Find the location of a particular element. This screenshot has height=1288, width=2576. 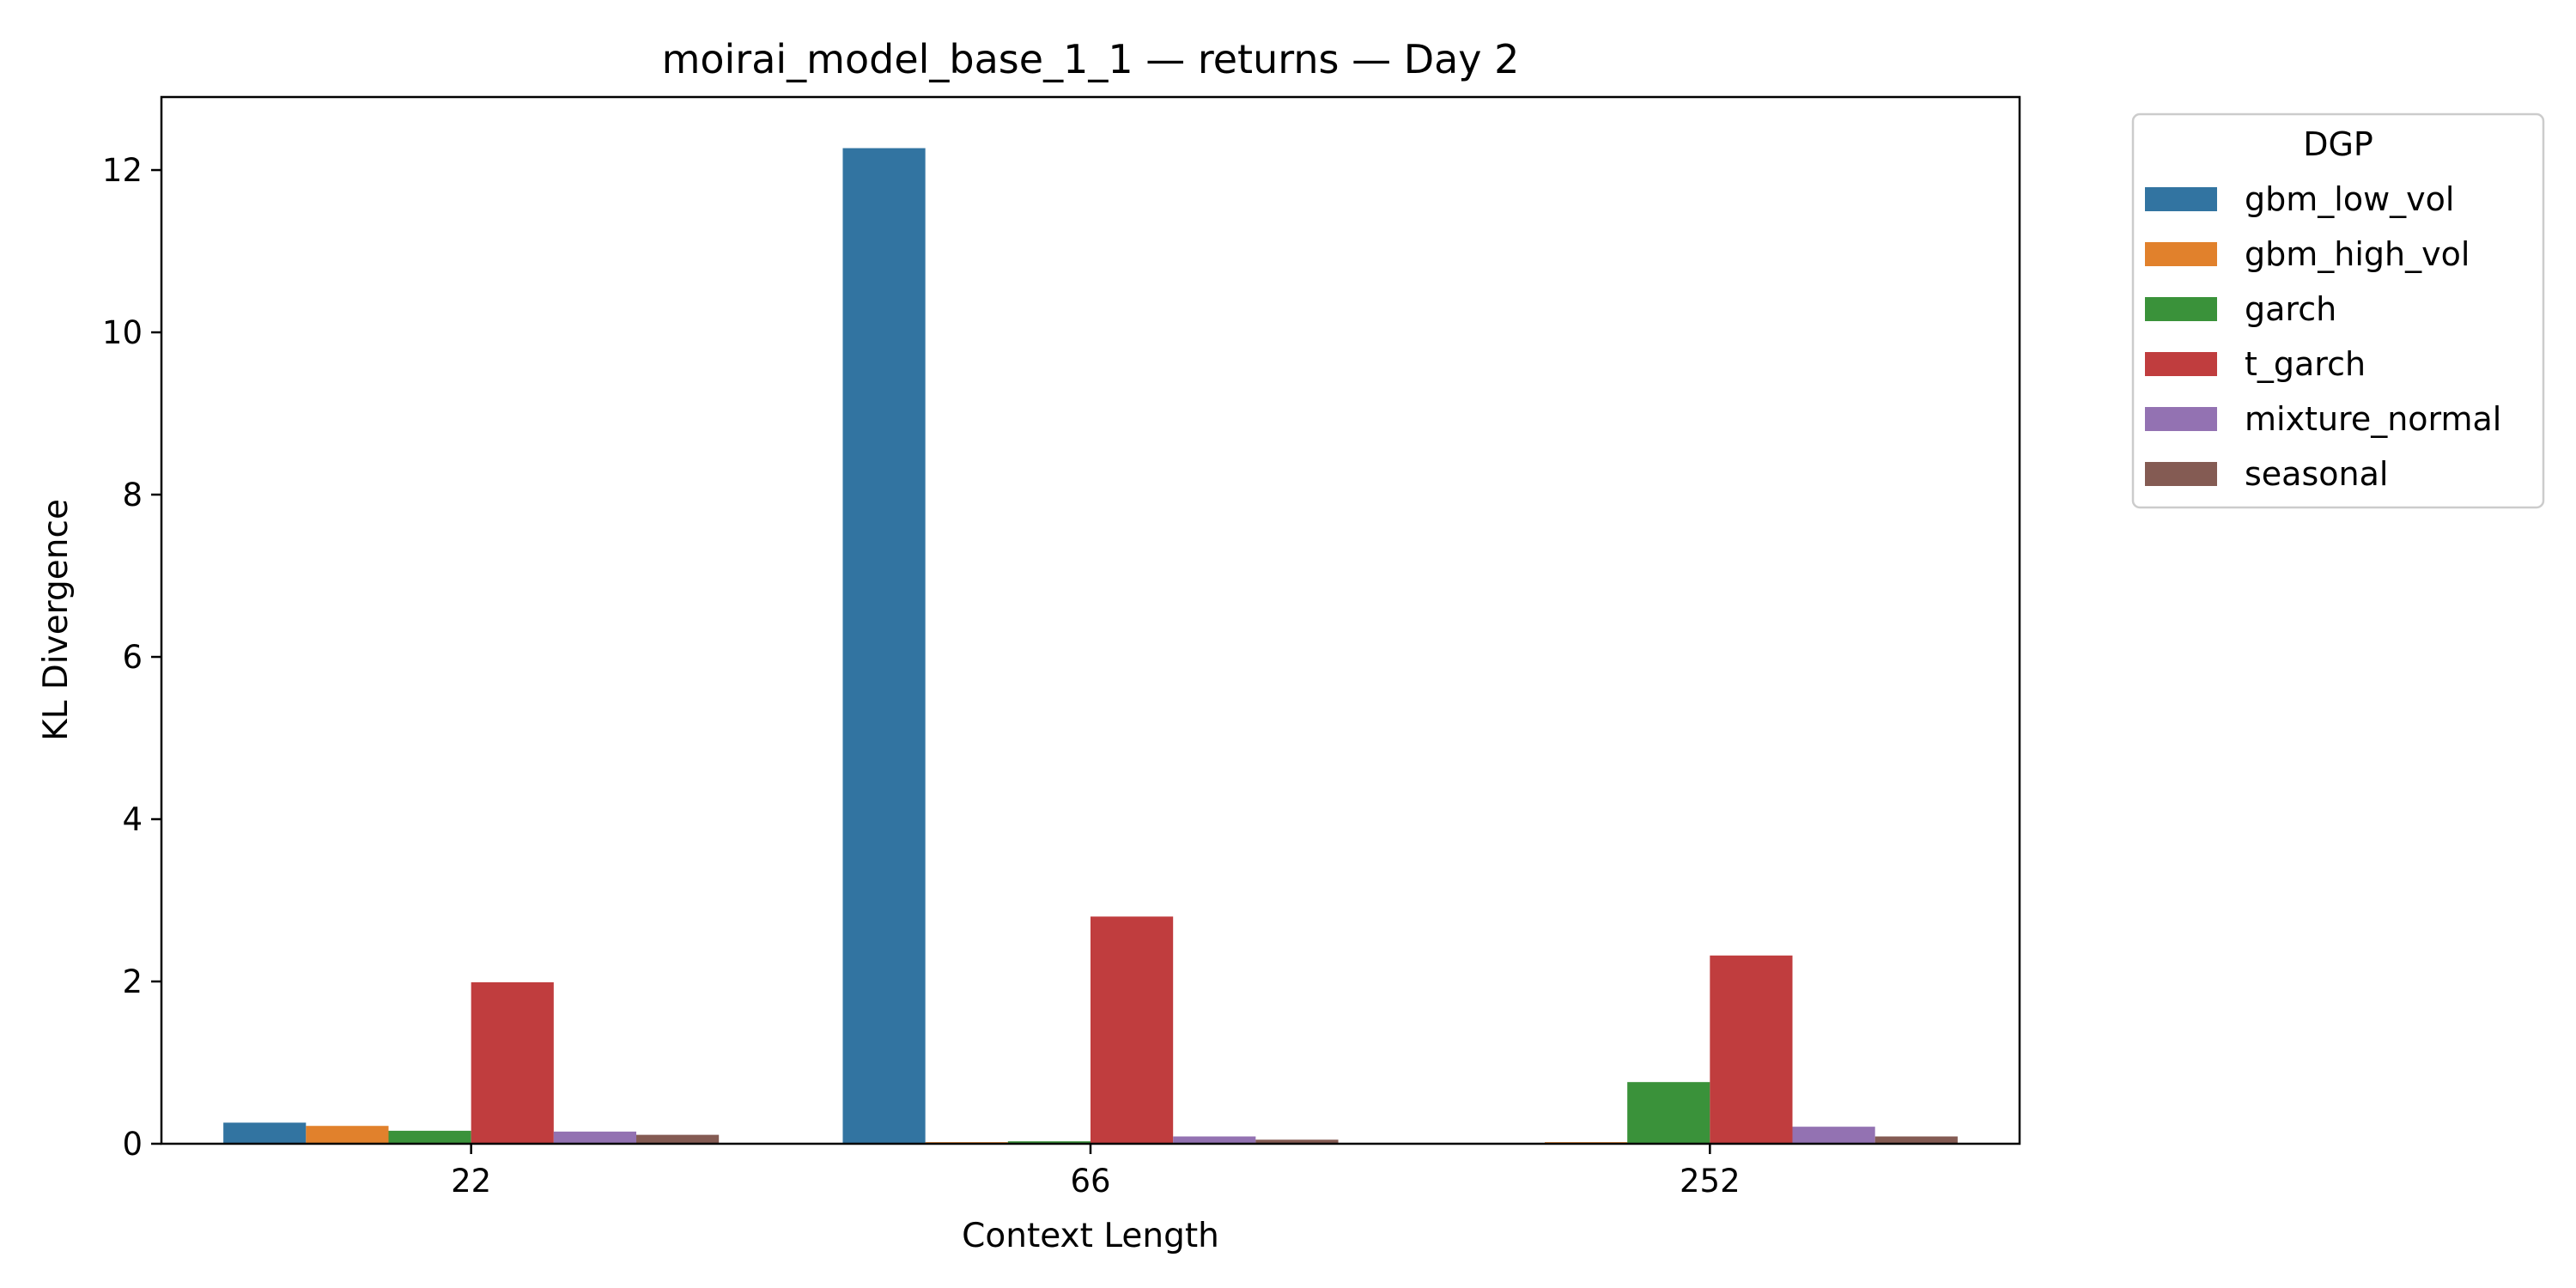

x-axis: 22 66 252 is located at coordinates (1096, 1172).